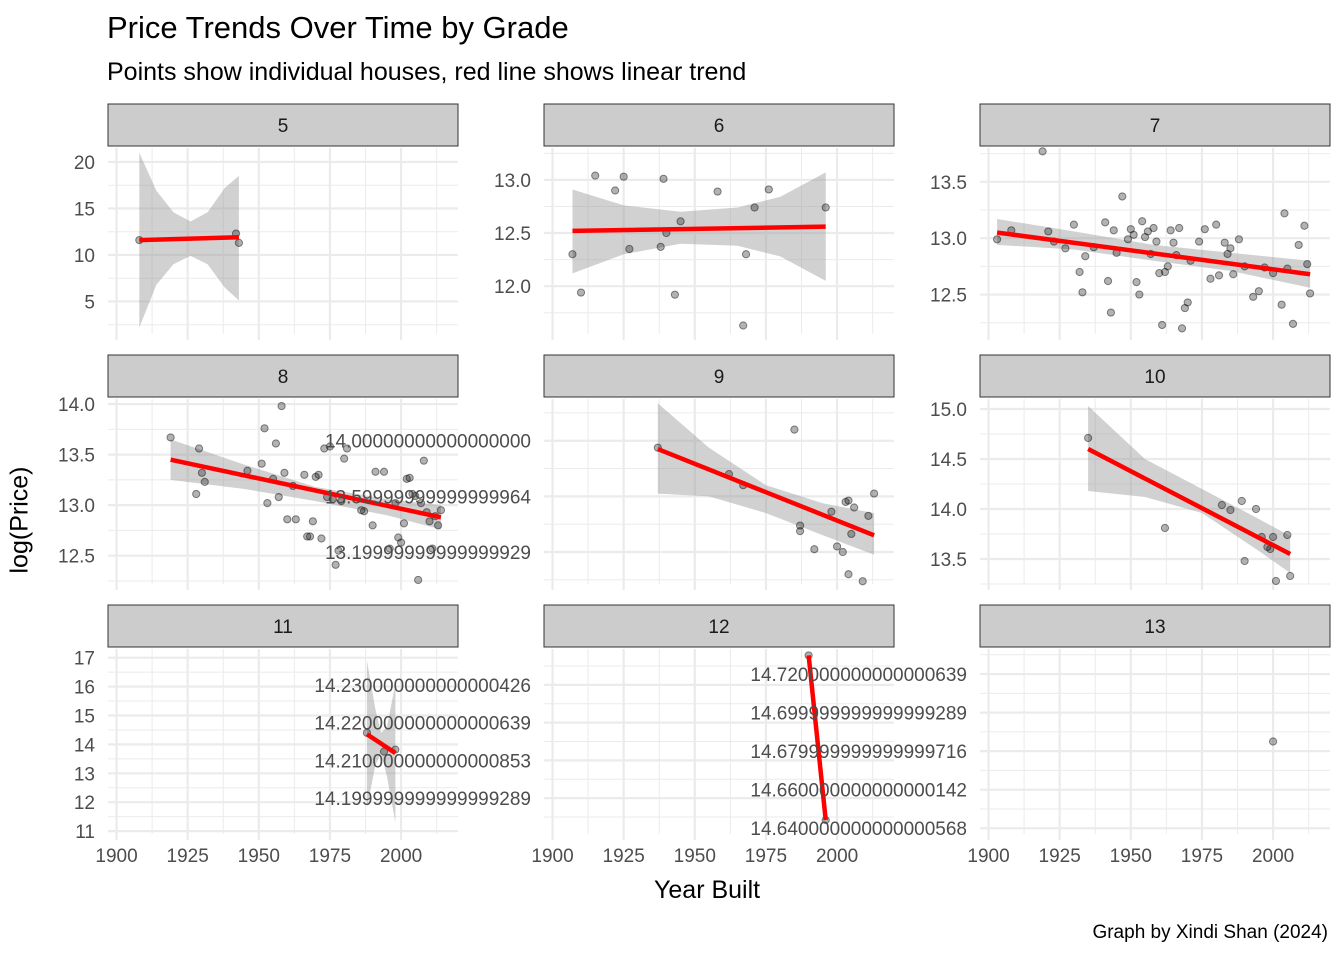 The height and width of the screenshot is (960, 1344). Describe the element at coordinates (84, 256) in the screenshot. I see `y-tick-label: 10` at that location.